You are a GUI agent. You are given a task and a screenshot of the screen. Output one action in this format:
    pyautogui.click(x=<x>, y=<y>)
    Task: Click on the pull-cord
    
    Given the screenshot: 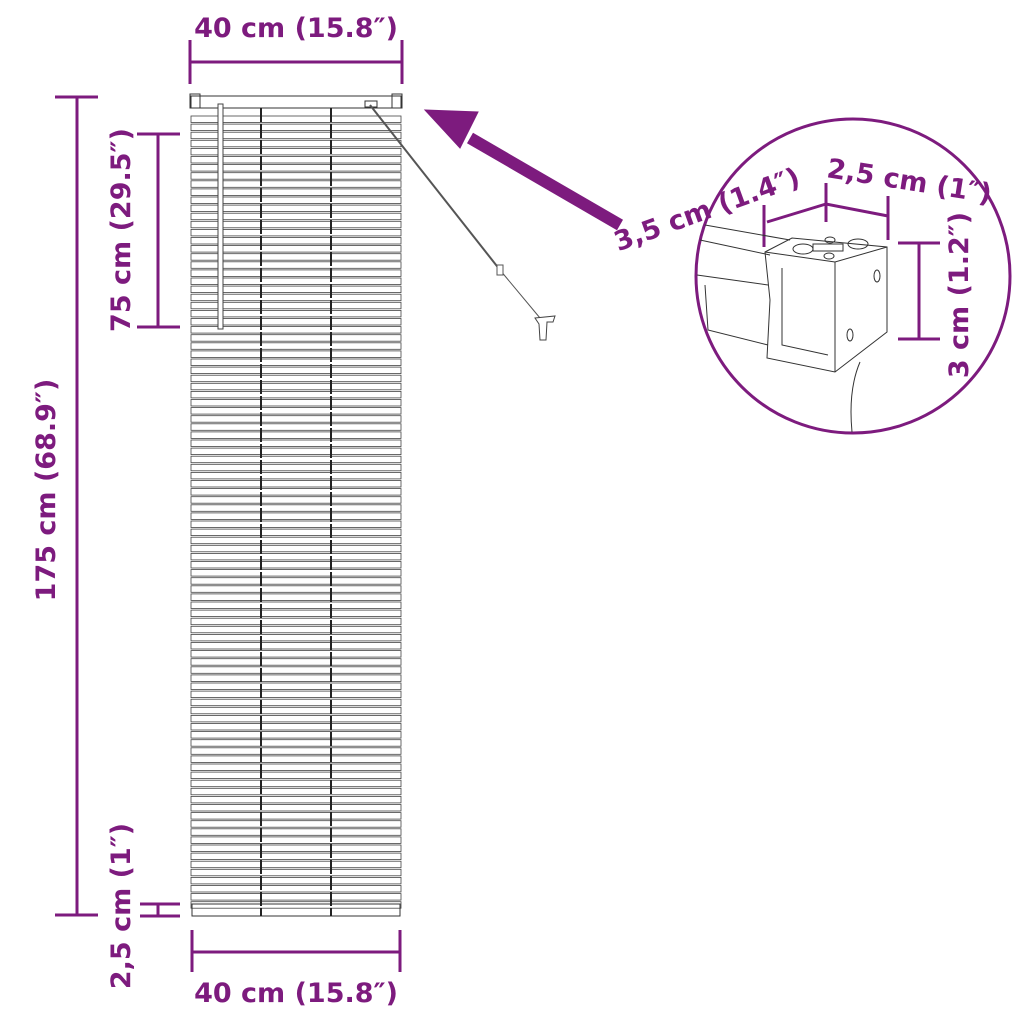 What is the action you would take?
    pyautogui.click(x=435, y=187)
    